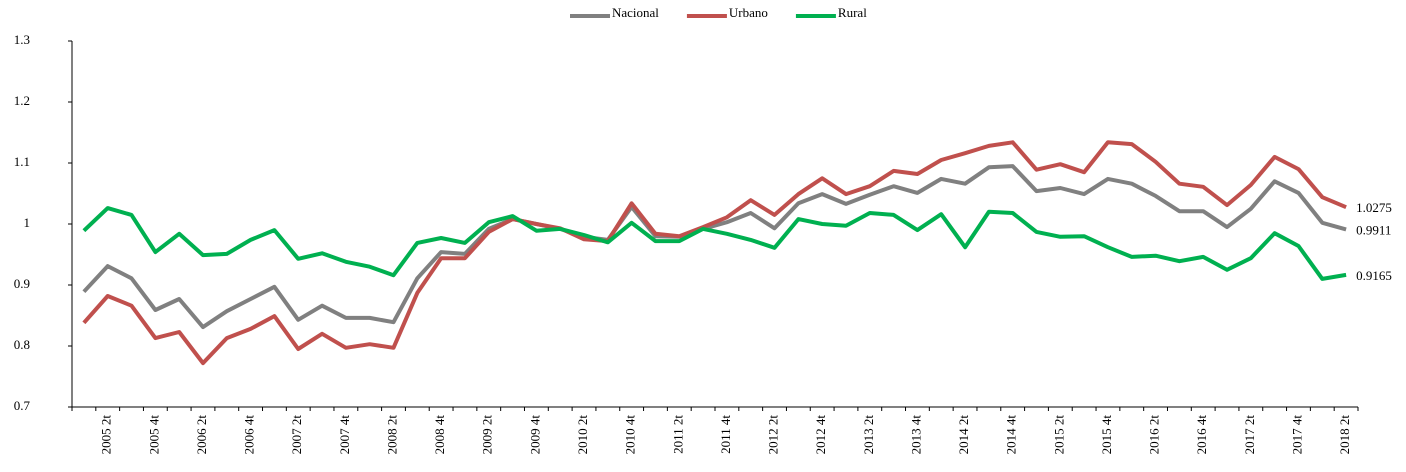  Describe the element at coordinates (106, 435) in the screenshot. I see `x-tick-label: 2005 2t` at that location.